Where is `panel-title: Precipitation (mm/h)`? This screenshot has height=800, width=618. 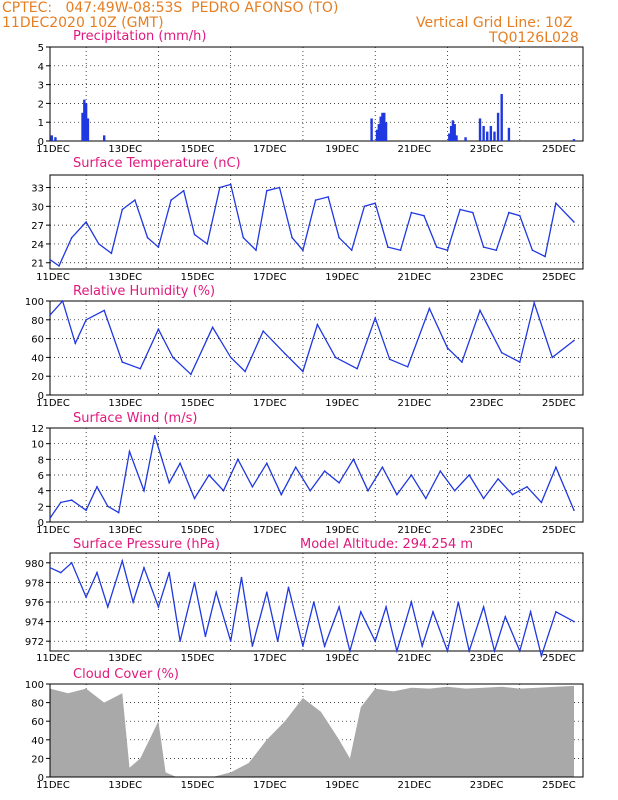
panel-title: Precipitation (mm/h) is located at coordinates (139, 36).